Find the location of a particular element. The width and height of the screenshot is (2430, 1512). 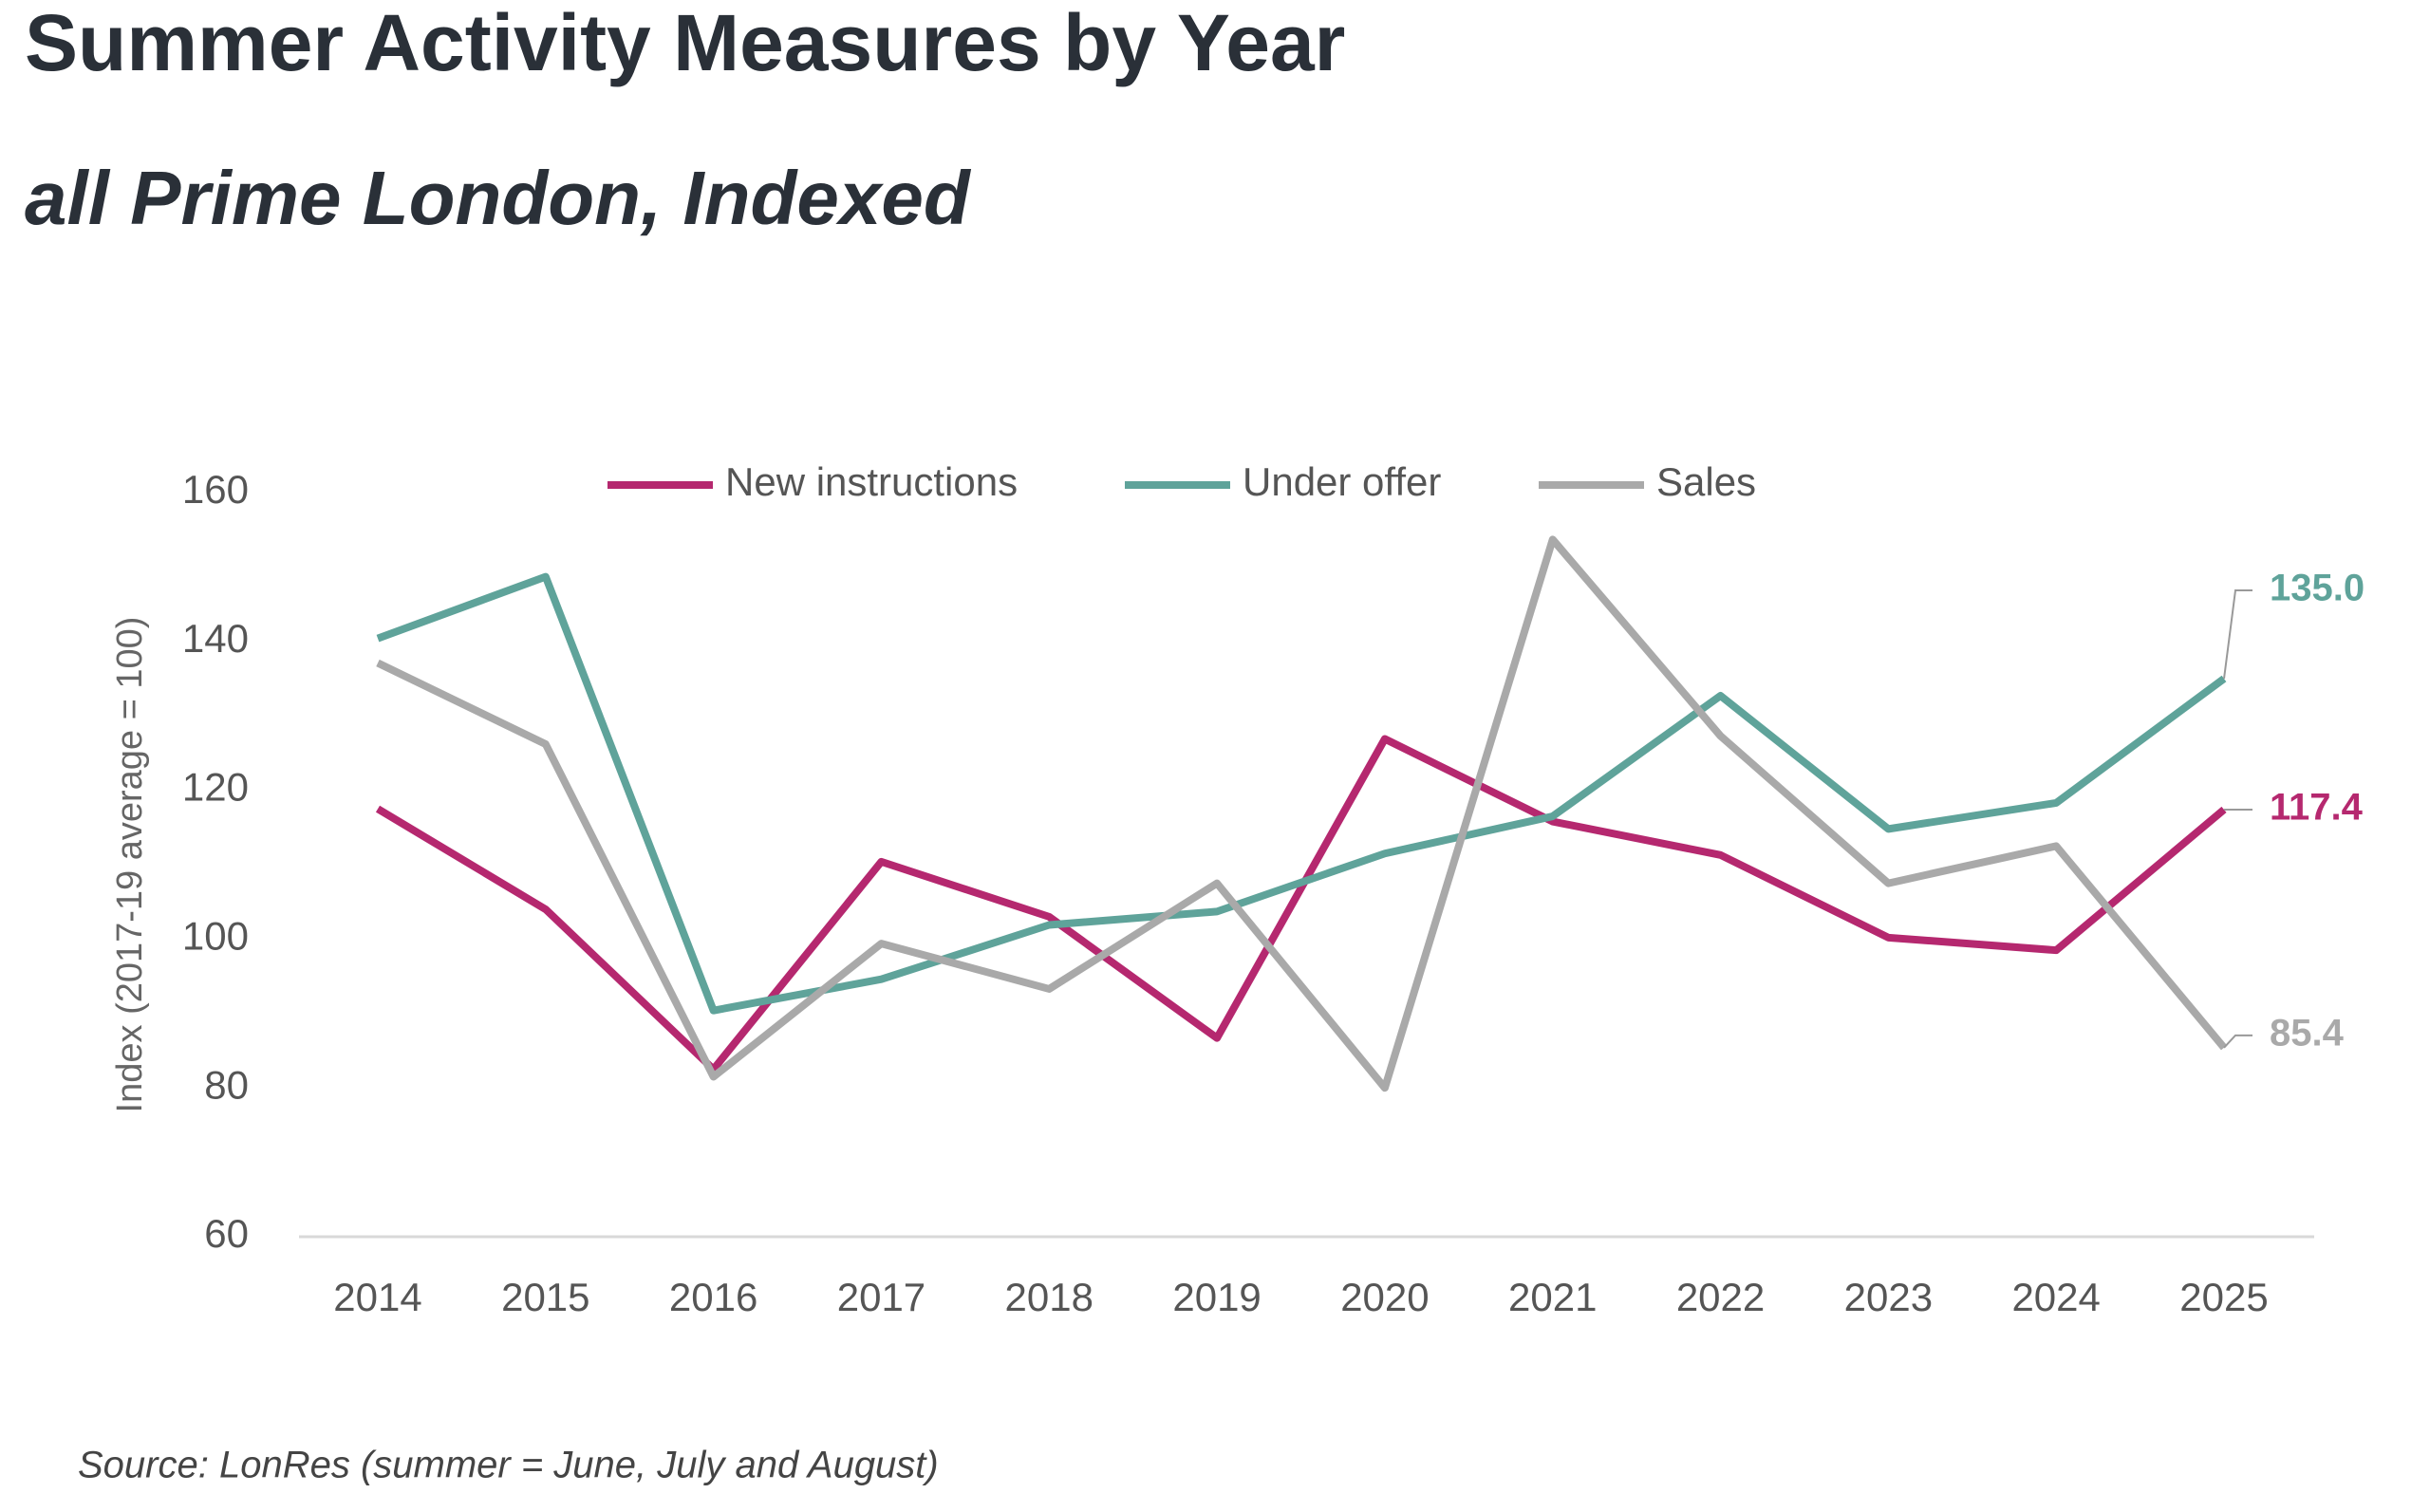

y-axis-title: Index (2017-19 average = 100) is located at coordinates (130, 865).